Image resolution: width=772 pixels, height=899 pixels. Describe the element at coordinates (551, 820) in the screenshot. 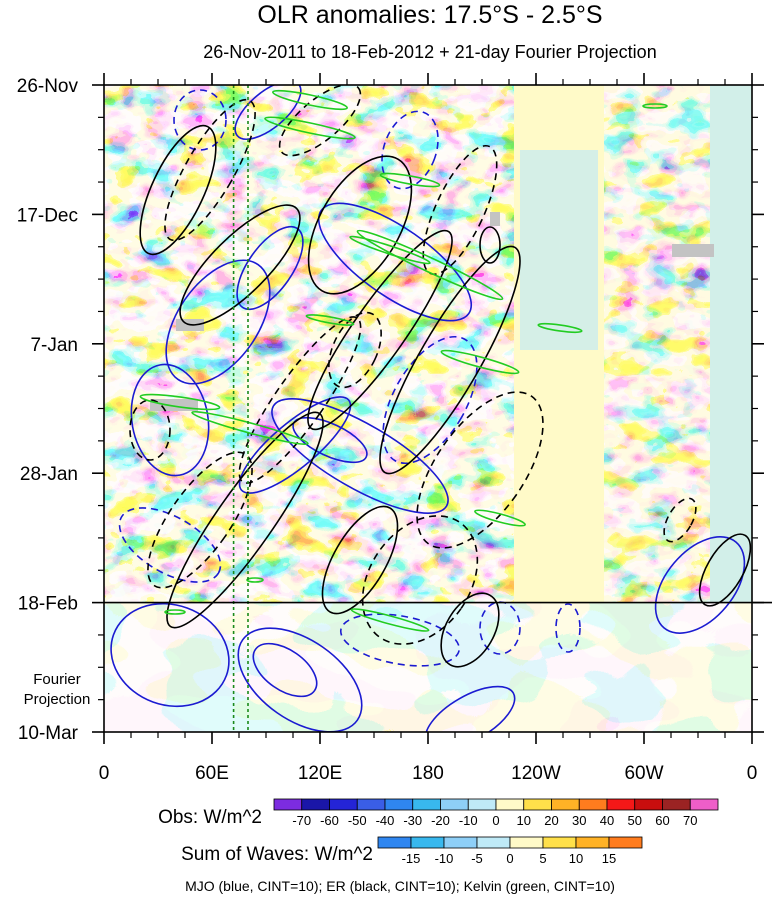

I see `colorbar-level-label: 20` at that location.